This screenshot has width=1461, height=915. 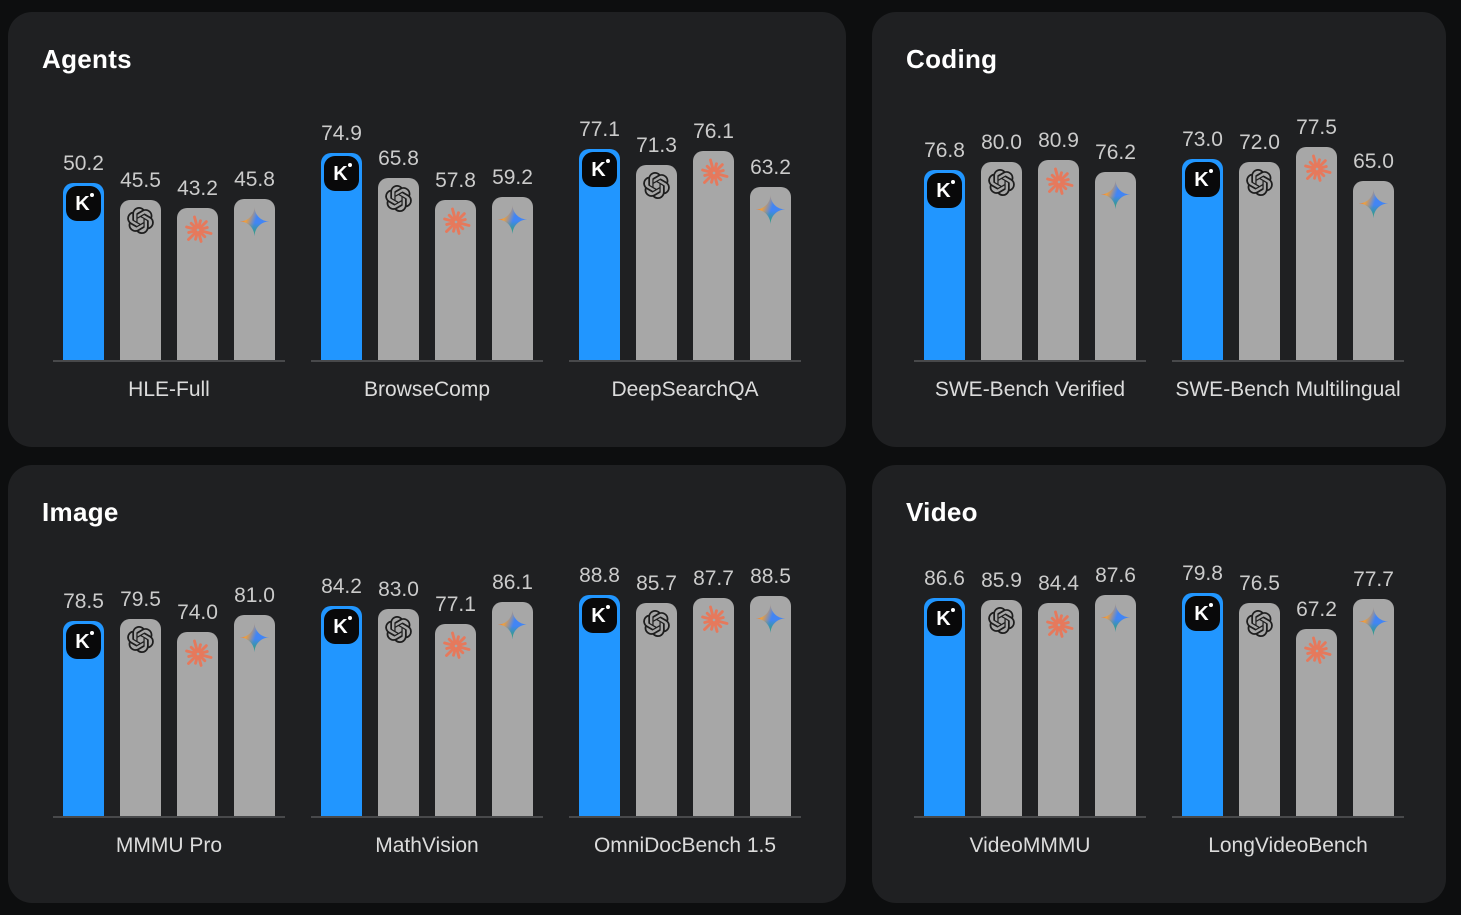 What do you see at coordinates (656, 145) in the screenshot?
I see `bar-value-label: 71.3` at bounding box center [656, 145].